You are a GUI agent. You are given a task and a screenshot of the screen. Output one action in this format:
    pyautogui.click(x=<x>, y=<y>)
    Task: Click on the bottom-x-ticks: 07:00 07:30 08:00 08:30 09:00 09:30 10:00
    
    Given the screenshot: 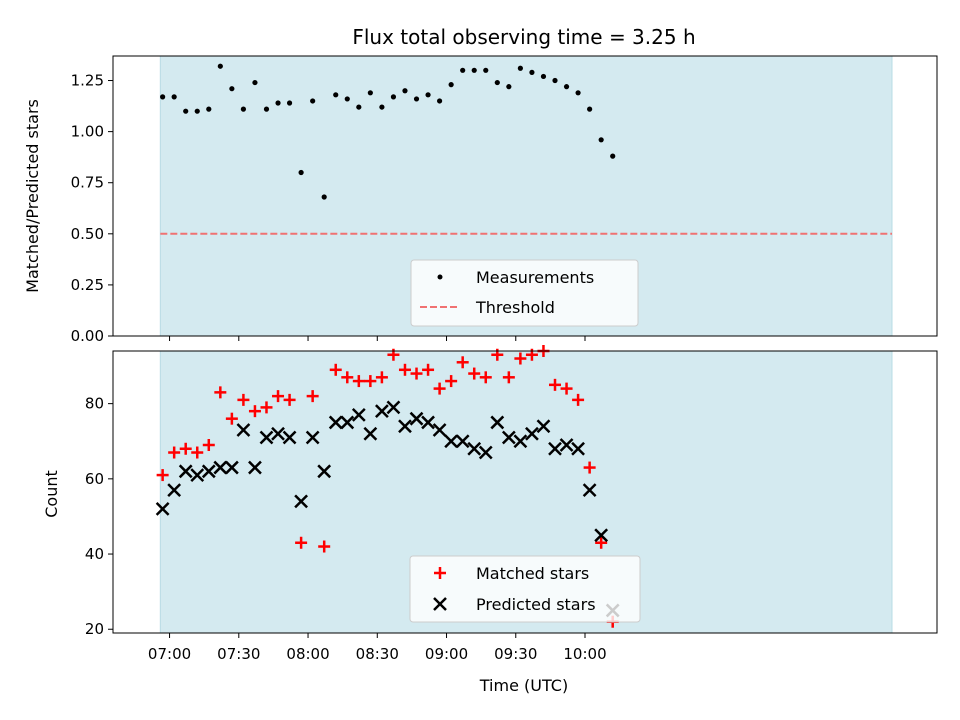 What is the action you would take?
    pyautogui.click(x=377, y=648)
    